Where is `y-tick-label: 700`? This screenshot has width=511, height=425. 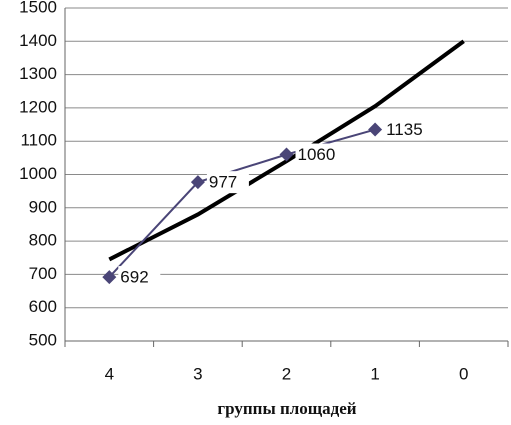
y-tick-label: 700 is located at coordinates (43, 273).